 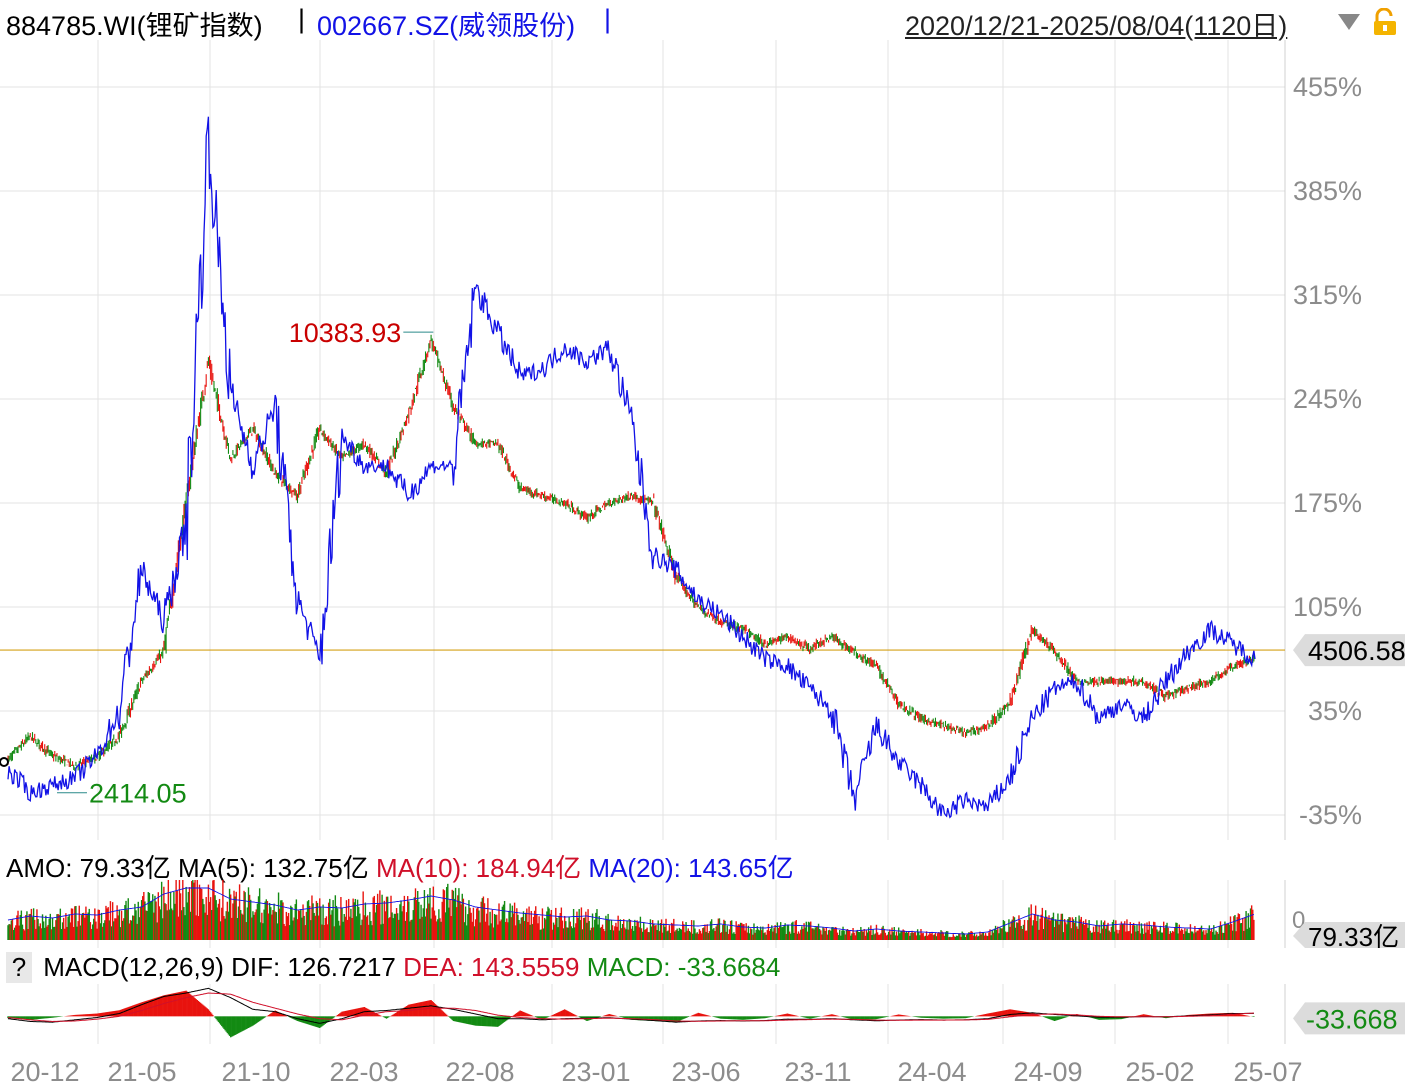 I want to click on x-tick-label: 23-11, so click(x=817, y=1072).